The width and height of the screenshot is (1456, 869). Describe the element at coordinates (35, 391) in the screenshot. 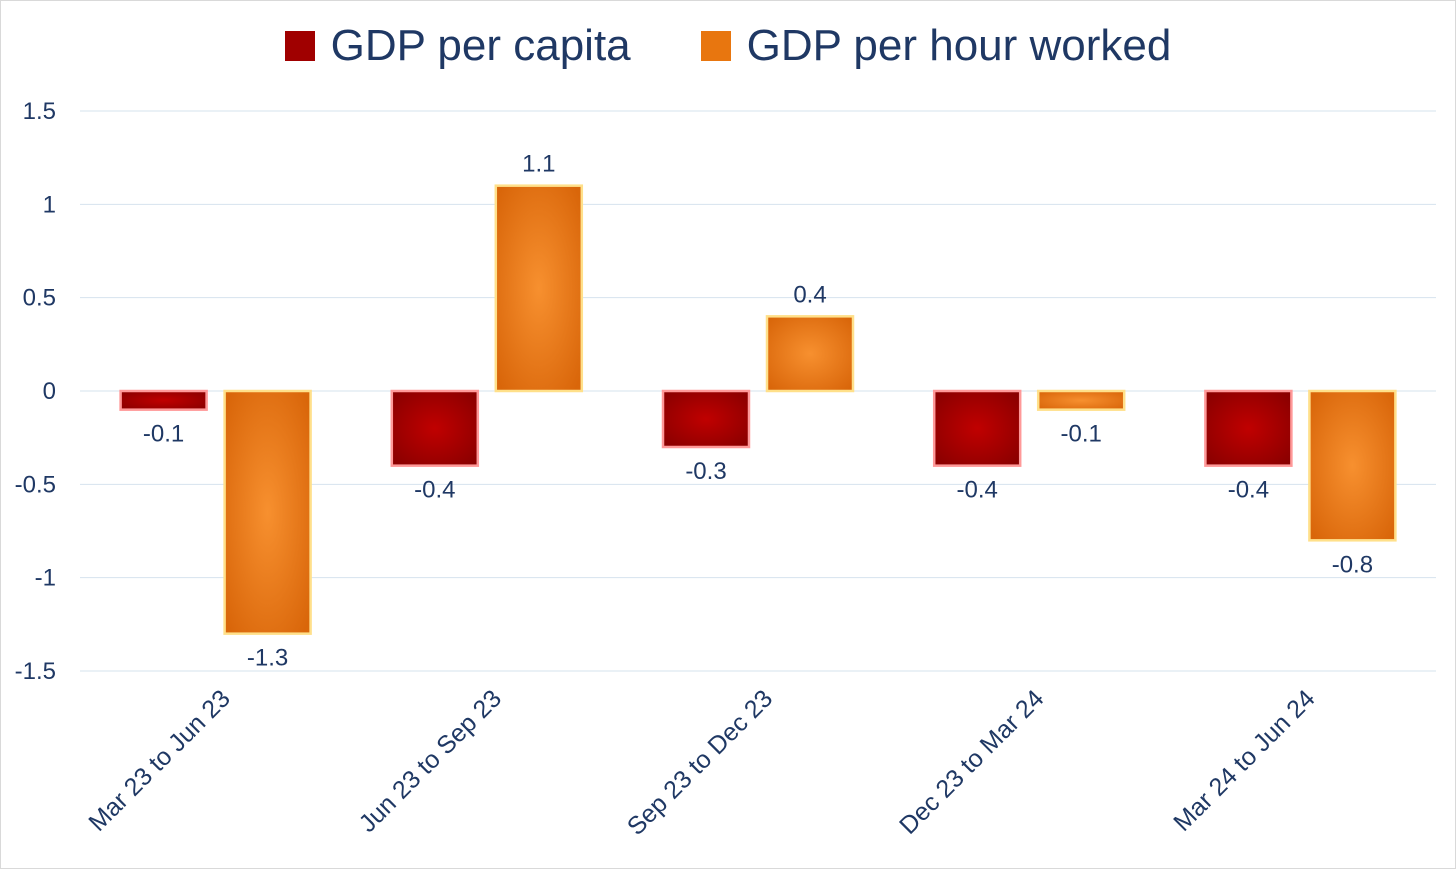

I see `y-axis-ticks: 1.5 1 0.5 0 -0.5 -1 -1.5` at that location.